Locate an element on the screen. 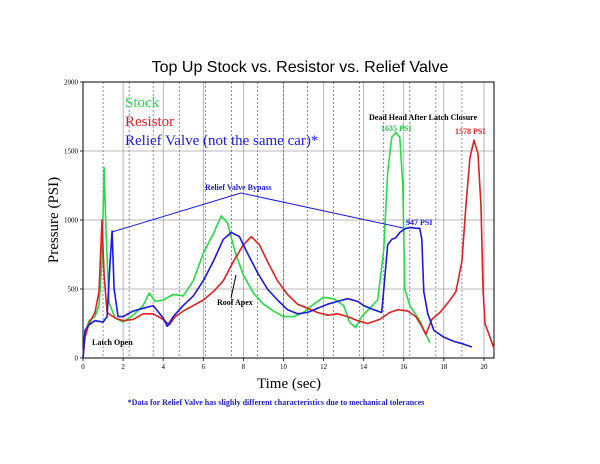 This screenshot has height=464, width=600. bypass-pointer-right is located at coordinates (322, 210).